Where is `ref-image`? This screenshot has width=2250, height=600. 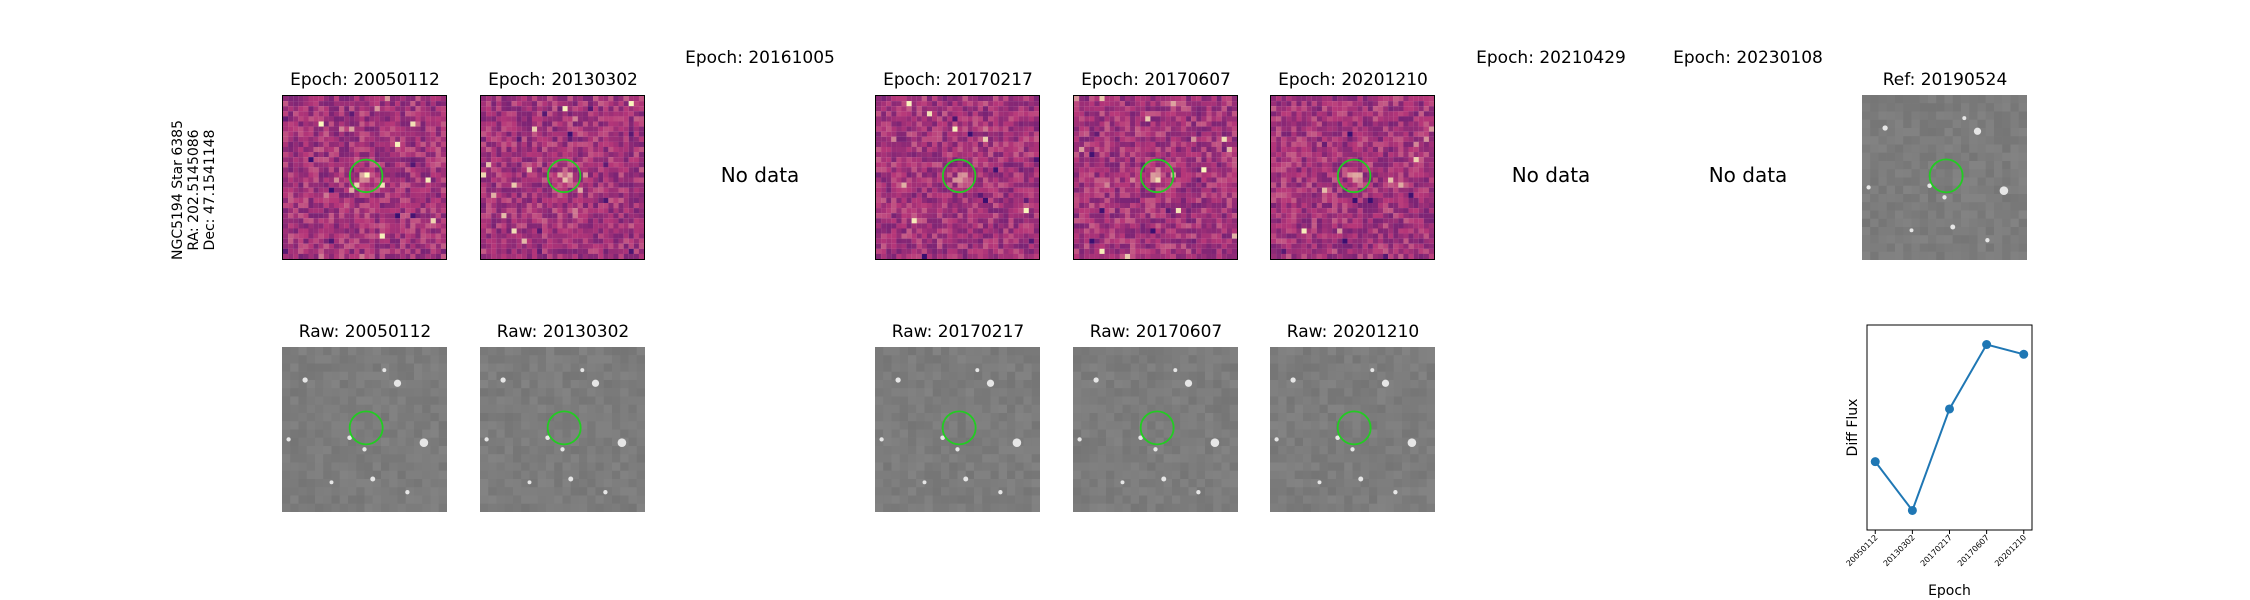 ref-image is located at coordinates (1944, 177).